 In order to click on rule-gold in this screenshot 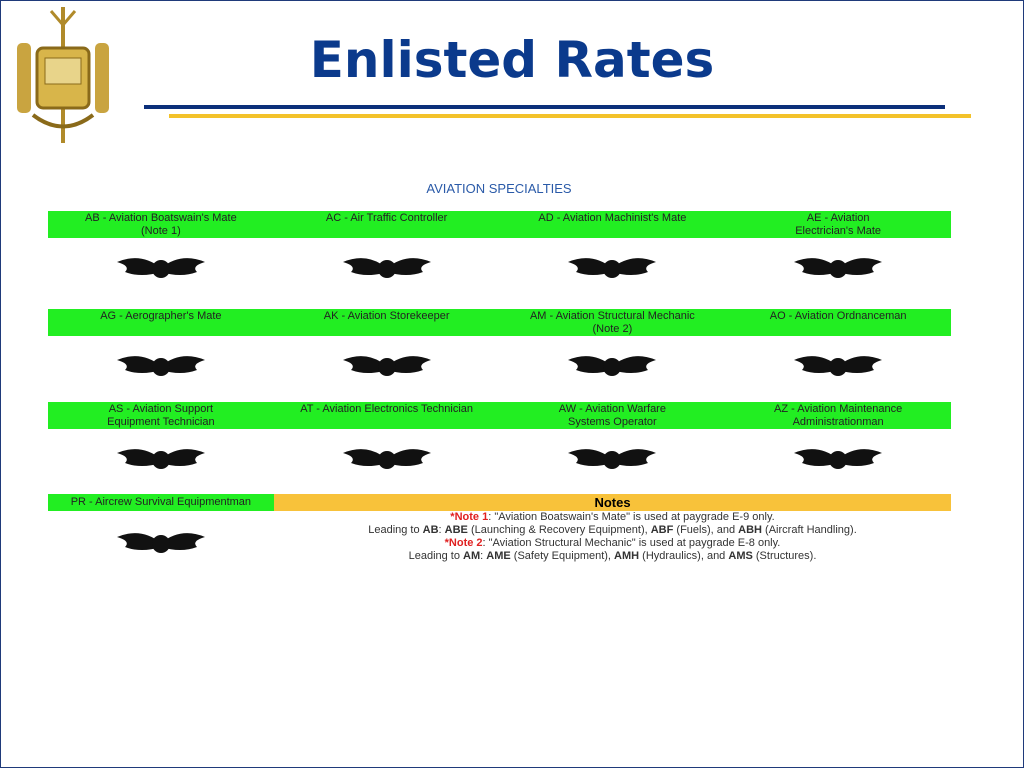, I will do `click(570, 116)`.